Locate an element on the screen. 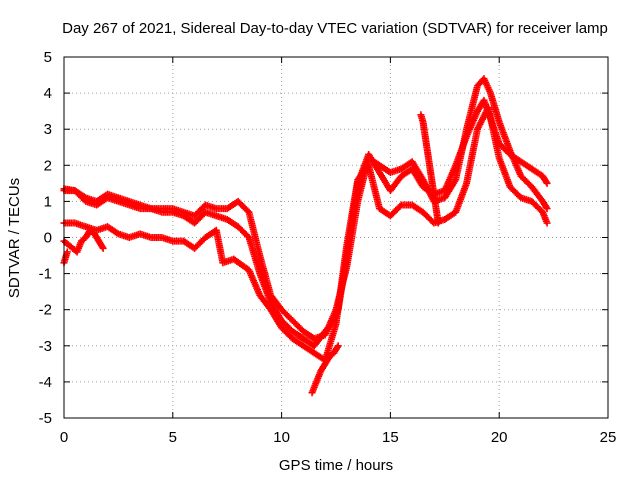 This screenshot has width=640, height=480. y-tick-label: 3 is located at coordinates (48, 129).